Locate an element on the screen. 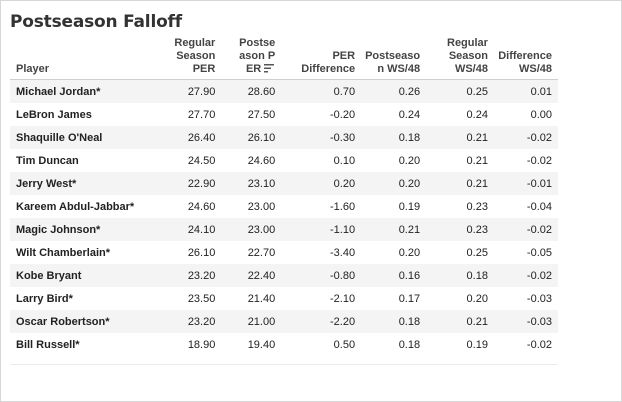 This screenshot has height=402, width=622. player-name-cell: Michael Jordan* is located at coordinates (58, 91).